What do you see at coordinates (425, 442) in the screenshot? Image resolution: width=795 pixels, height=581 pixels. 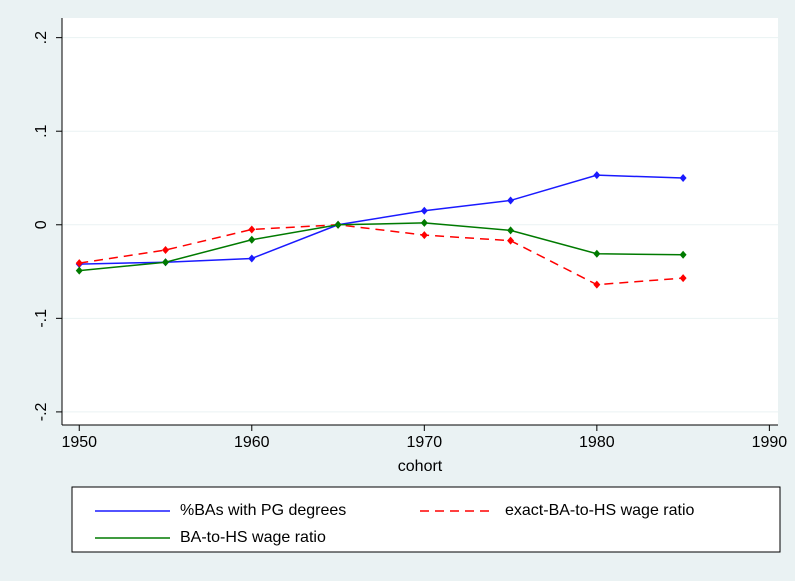 I see `x-tick-label: 1970` at bounding box center [425, 442].